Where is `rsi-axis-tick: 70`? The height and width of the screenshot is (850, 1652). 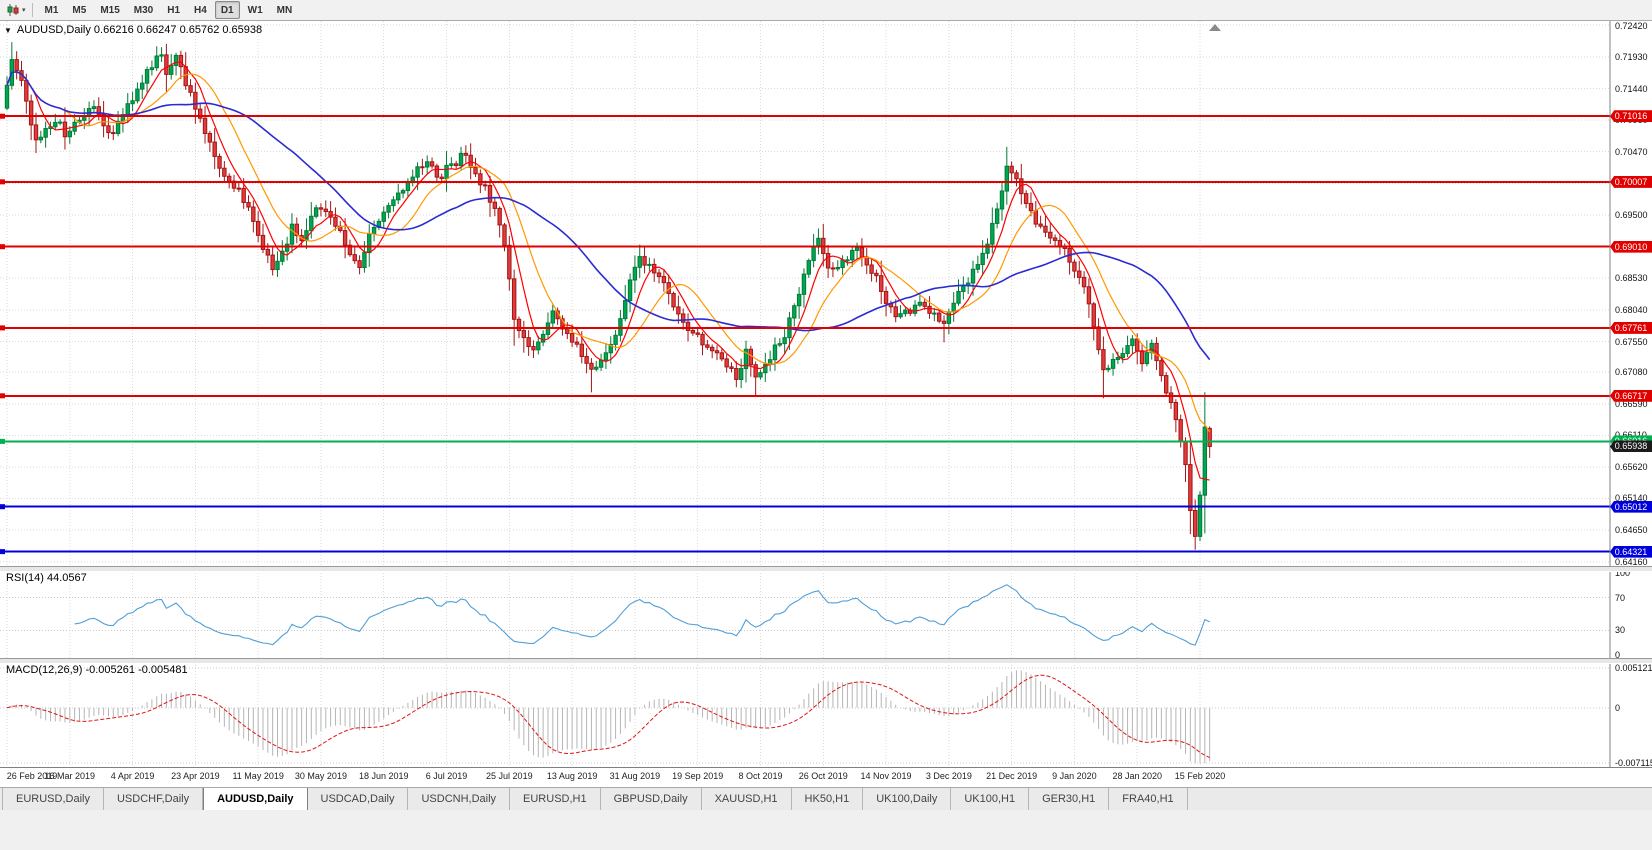 rsi-axis-tick: 70 is located at coordinates (1620, 597).